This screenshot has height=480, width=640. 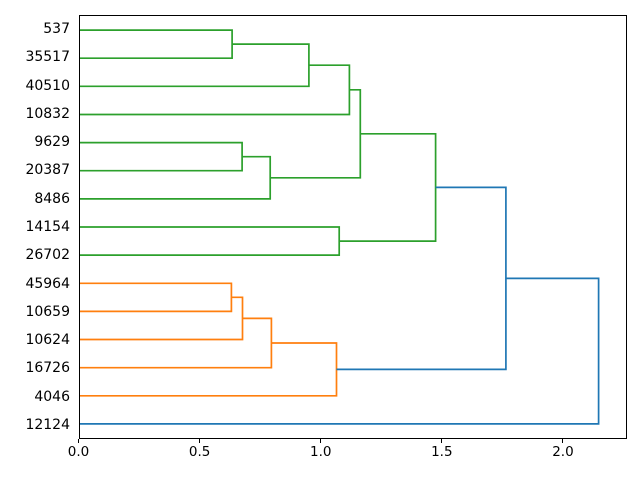 What do you see at coordinates (47, 368) in the screenshot?
I see `leaf-label-16726: 16726` at bounding box center [47, 368].